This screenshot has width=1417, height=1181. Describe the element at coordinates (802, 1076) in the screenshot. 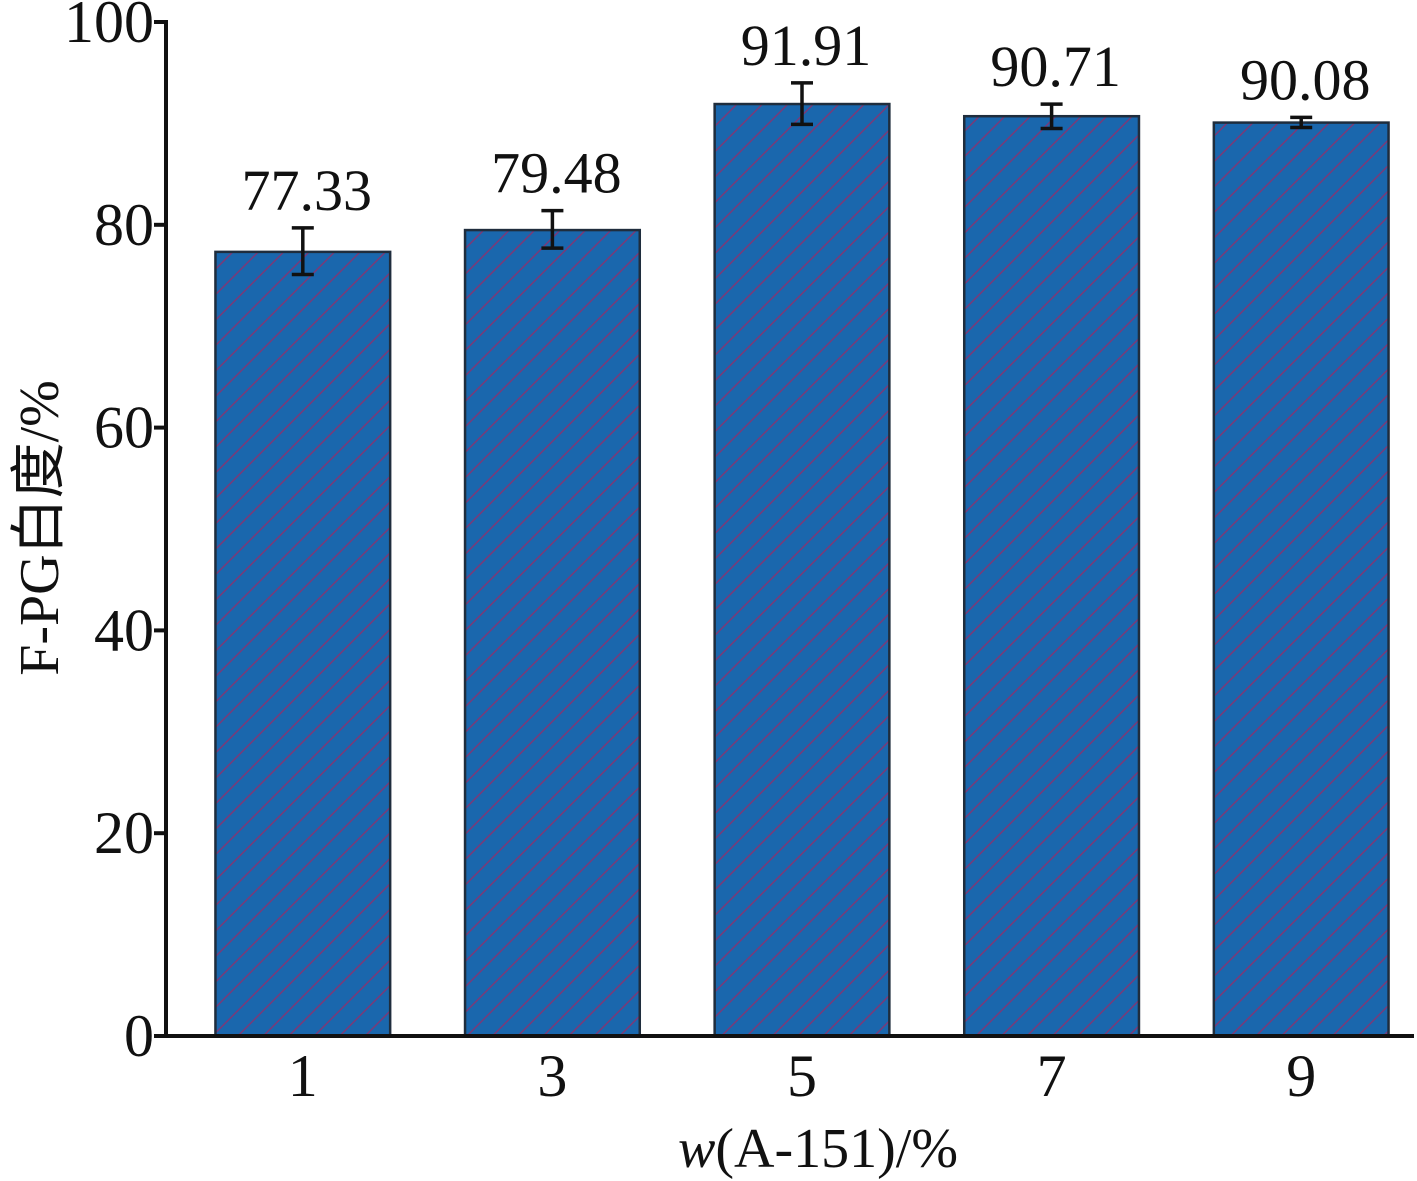

I see `x-tick-label-5: 5` at that location.